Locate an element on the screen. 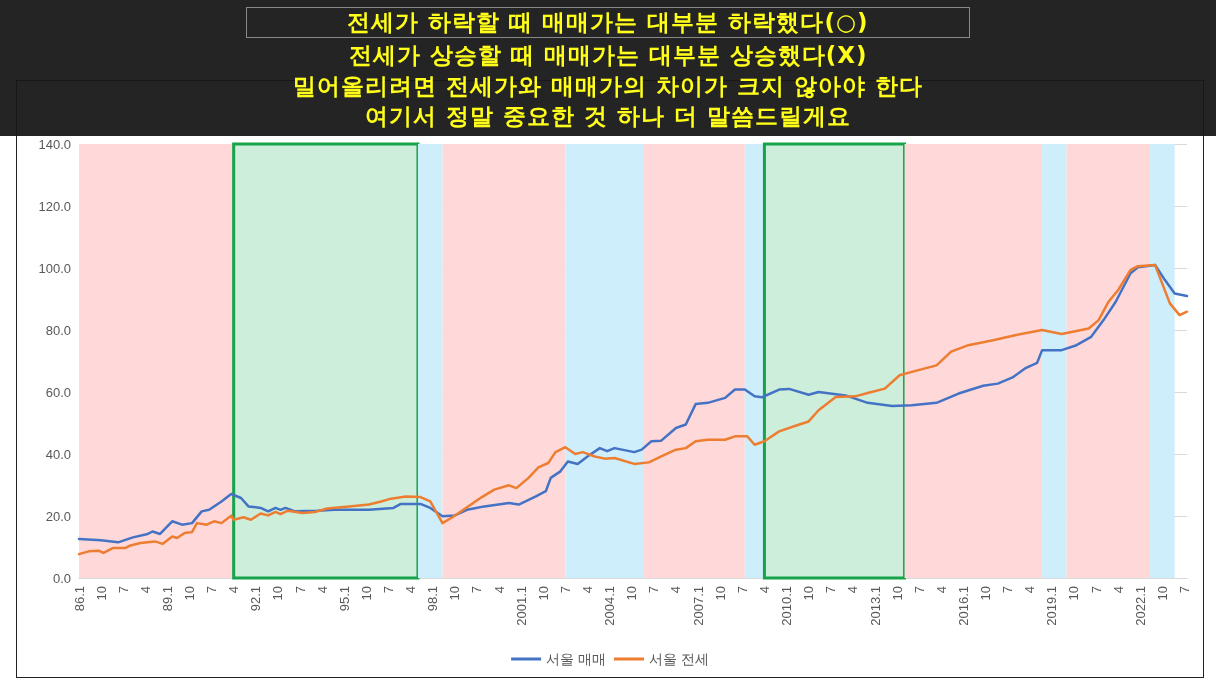 This screenshot has height=684, width=1216. y-tick-label: 100.0 is located at coordinates (54, 268).